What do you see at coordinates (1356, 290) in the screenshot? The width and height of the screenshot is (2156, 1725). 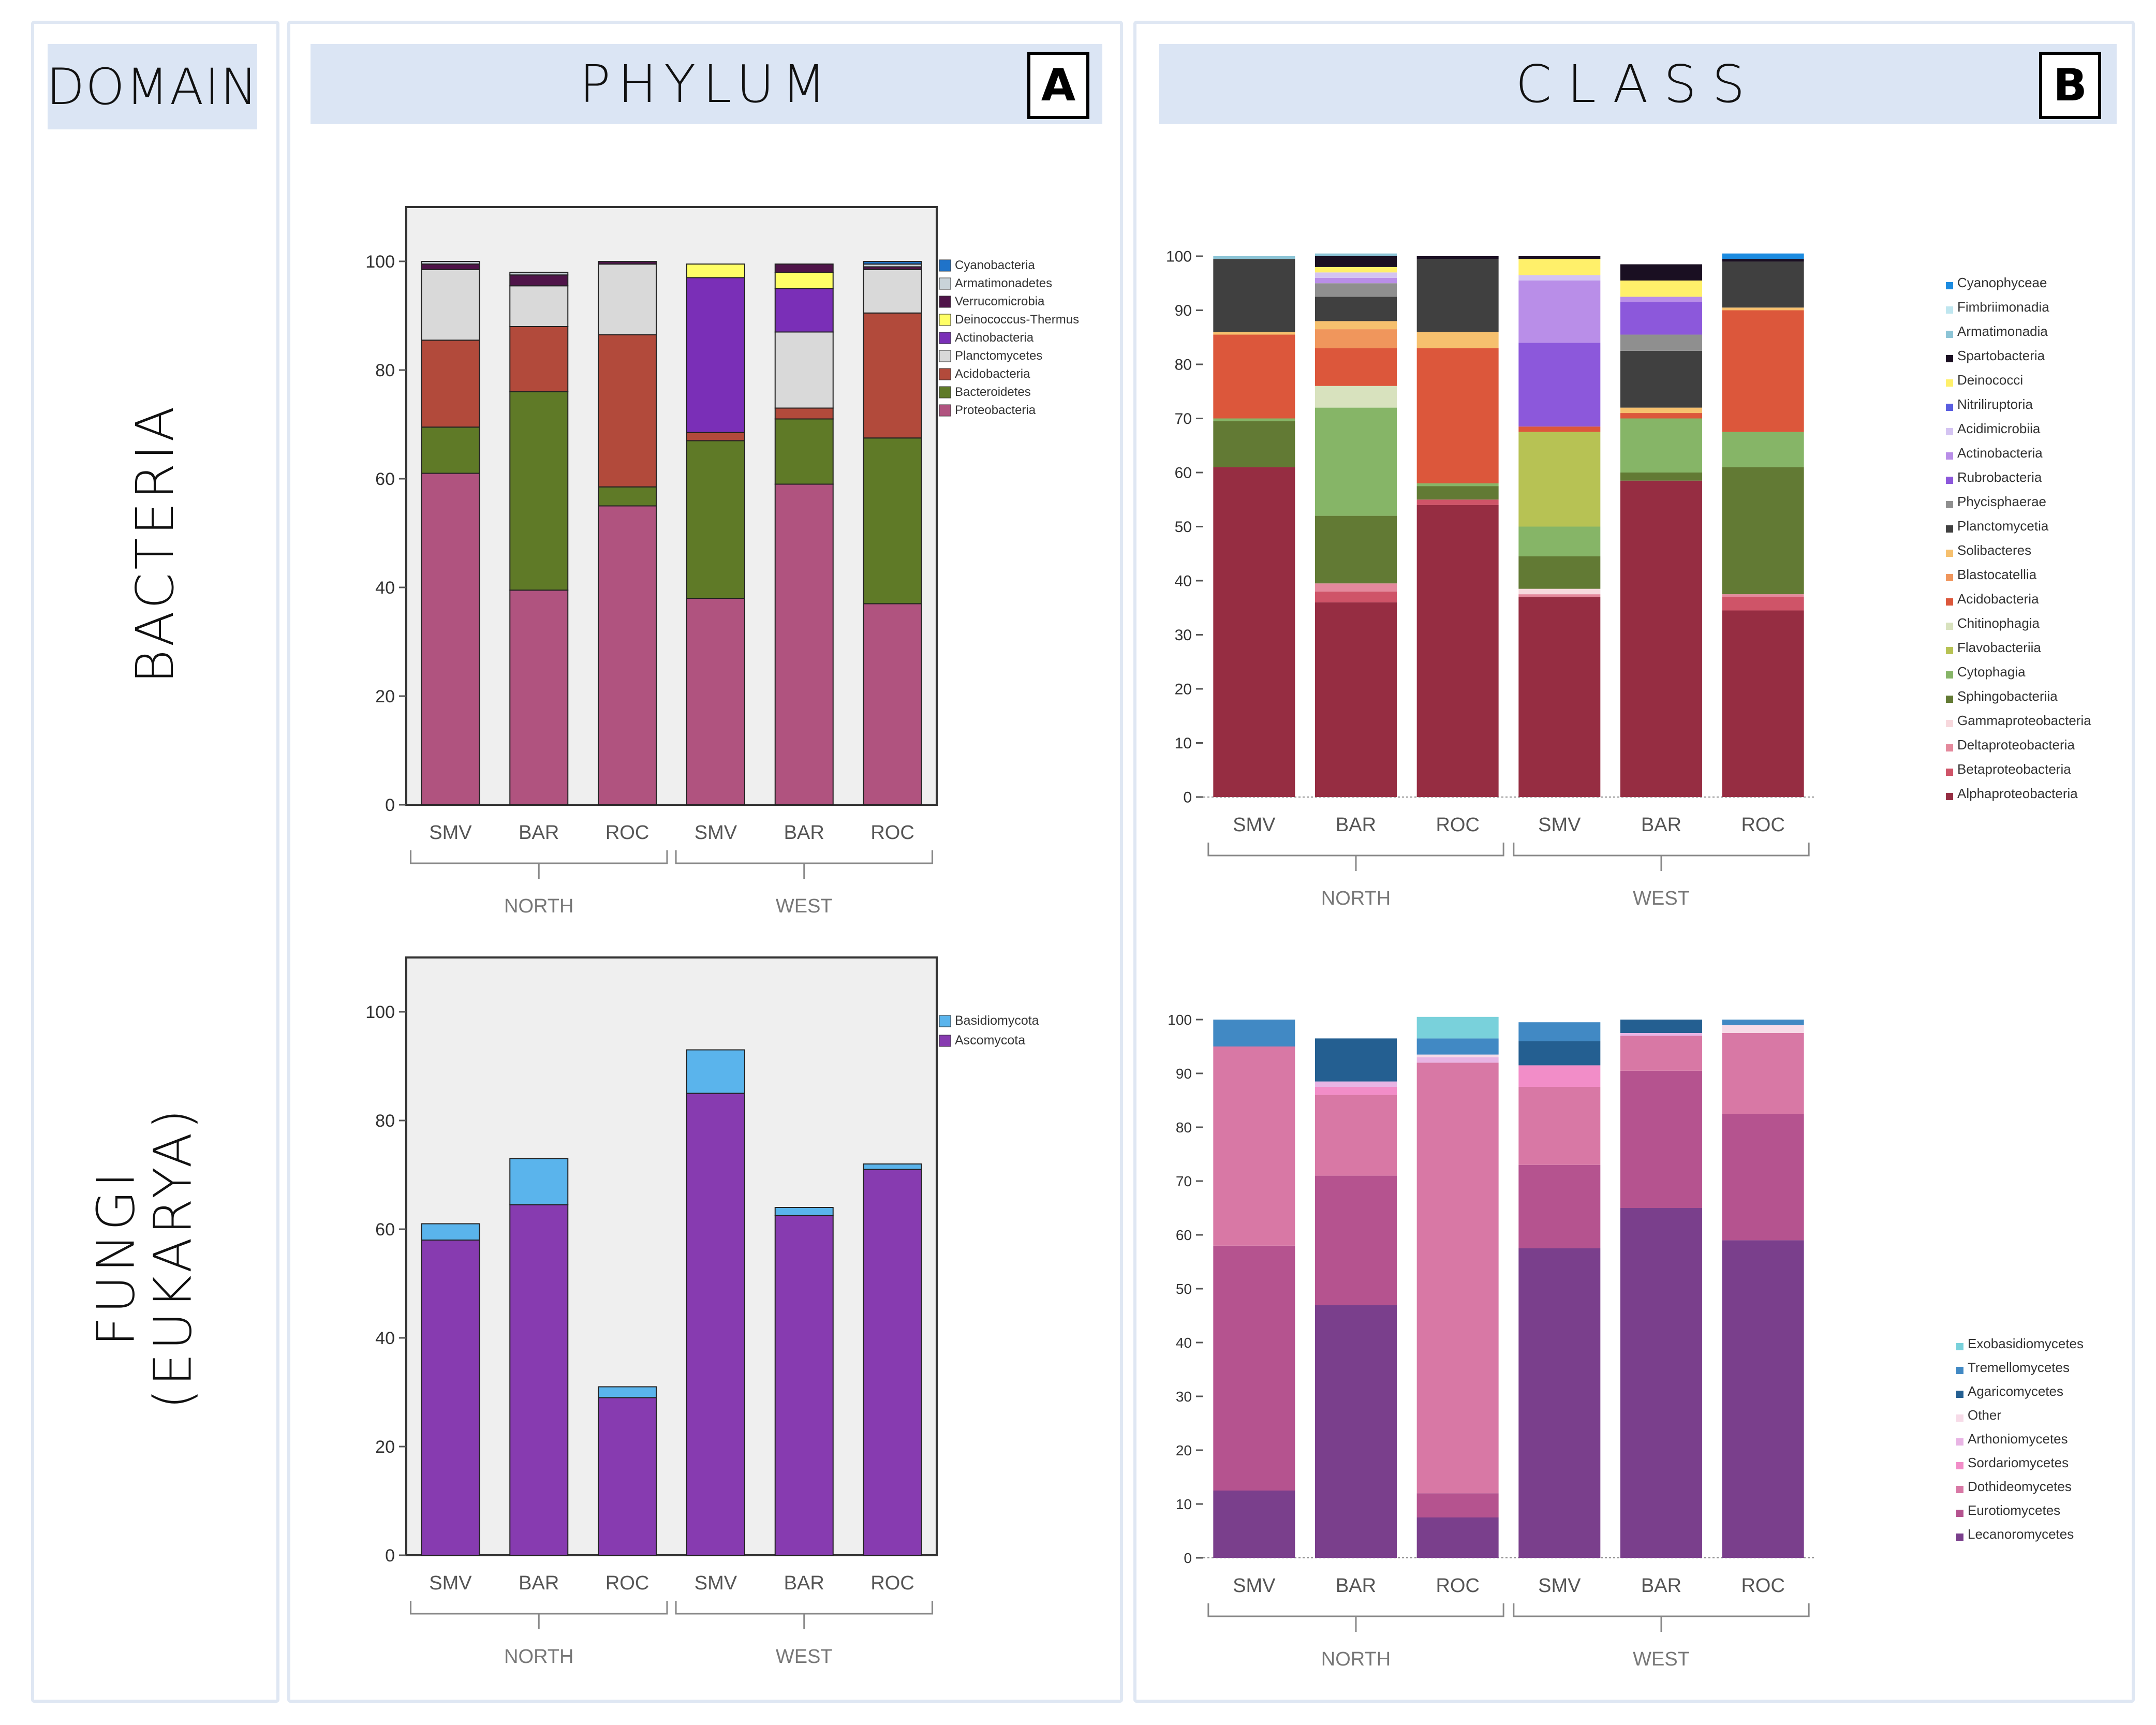 I see `class-bacteria-bar-phycisphaerae` at bounding box center [1356, 290].